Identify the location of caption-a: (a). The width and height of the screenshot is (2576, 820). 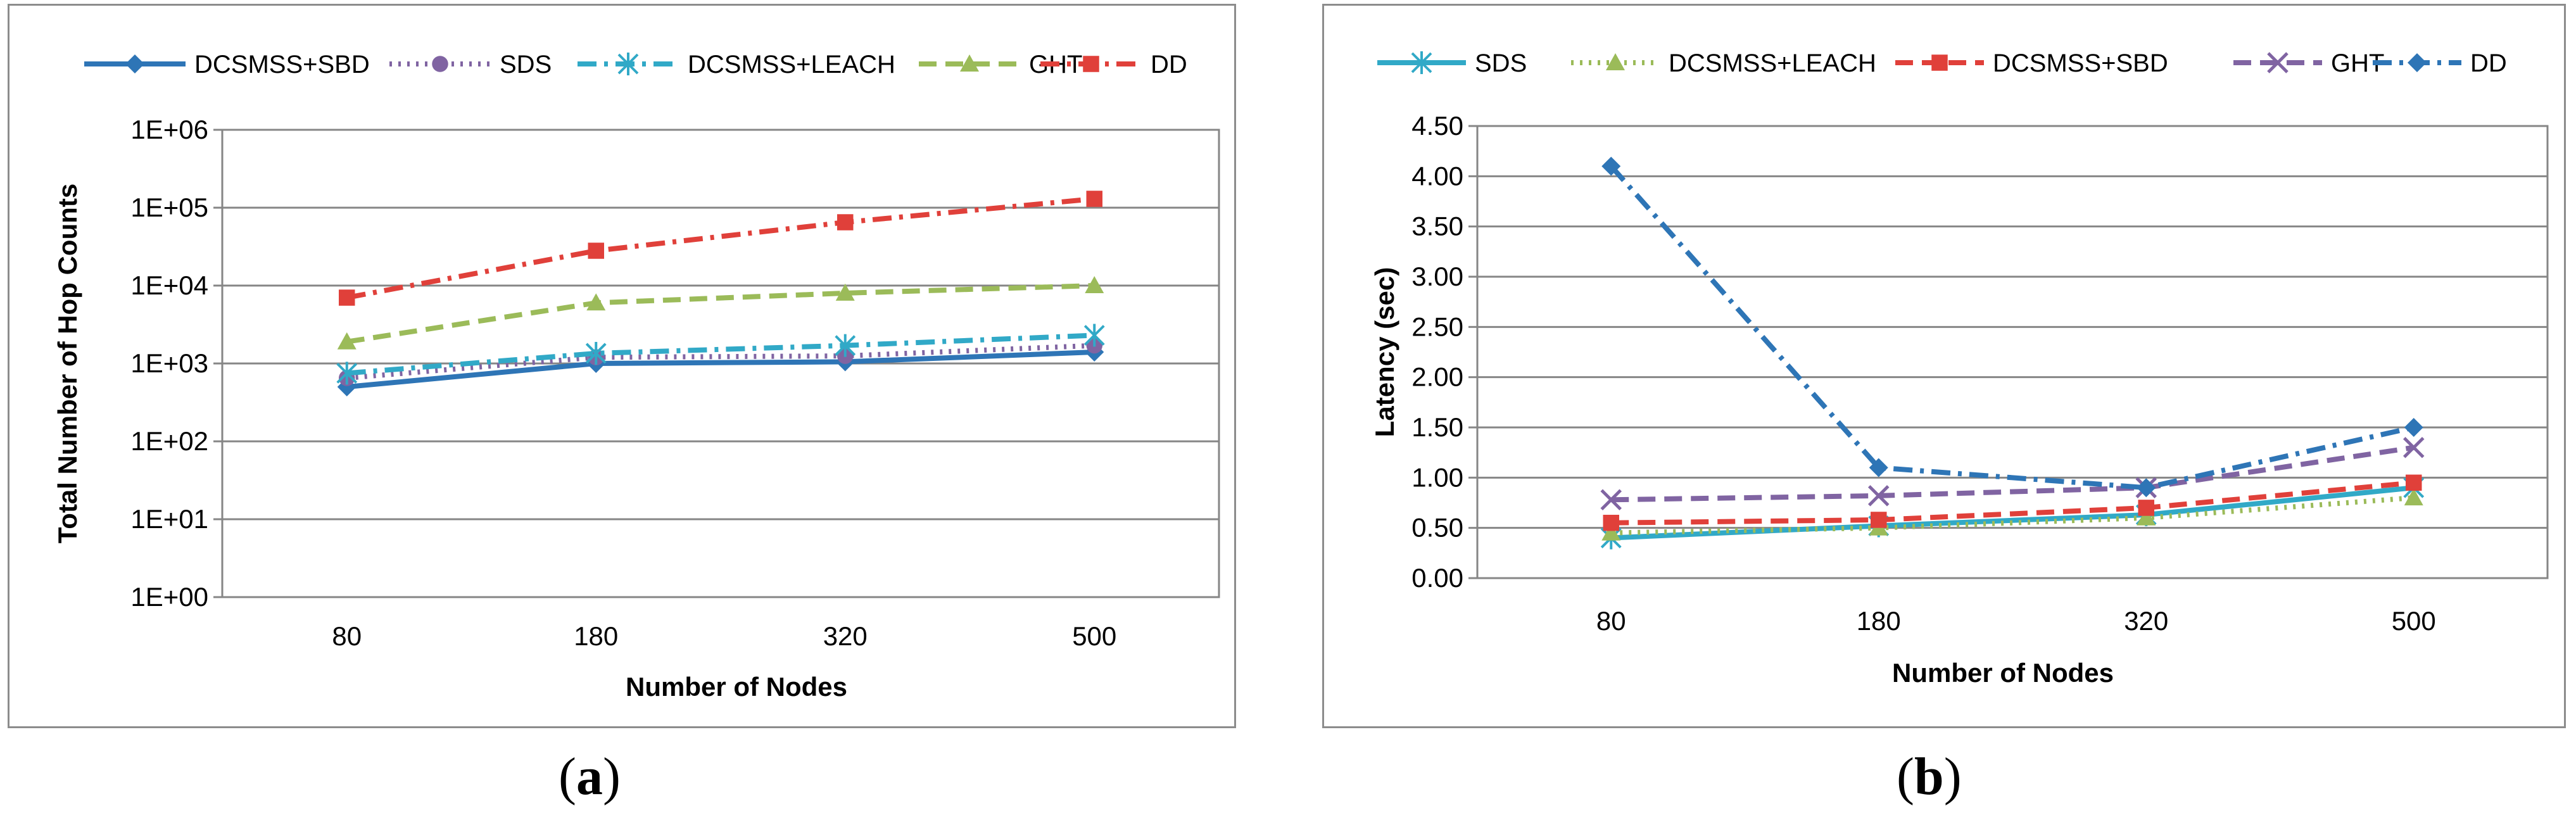
(590, 776).